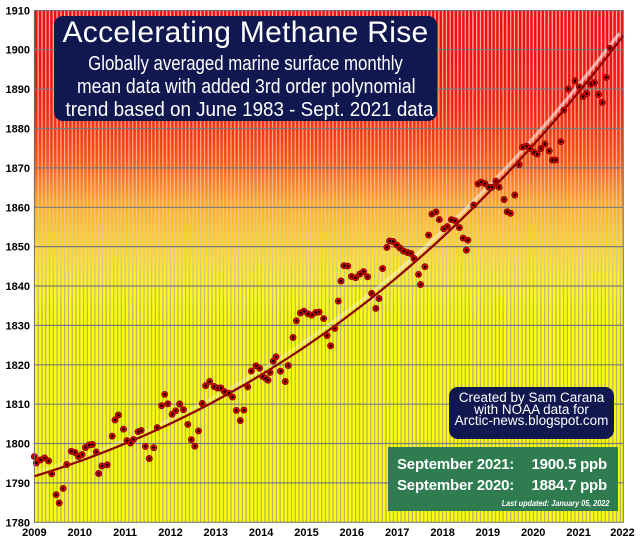 Image resolution: width=640 pixels, height=543 pixels. What do you see at coordinates (261, 533) in the screenshot?
I see `svg-text: 2014` at bounding box center [261, 533].